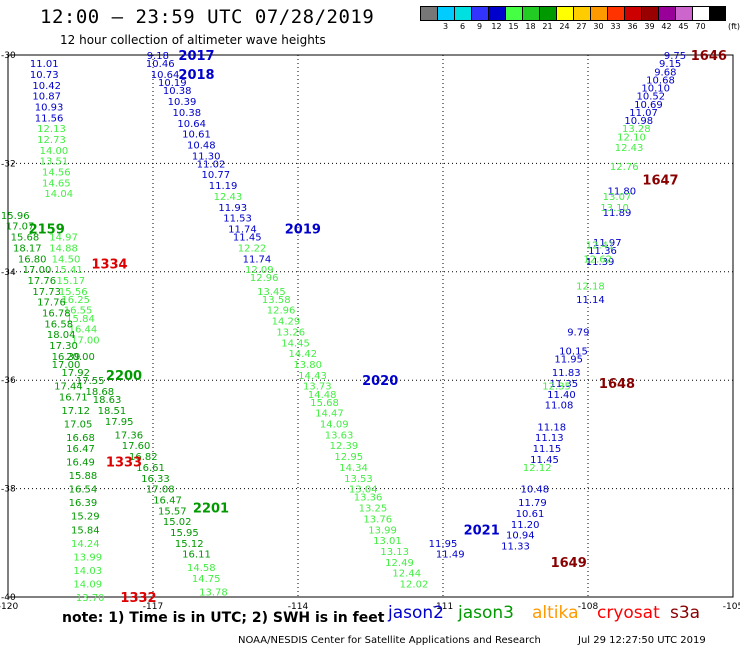 Image resolution: width=740 pixels, height=650 pixels. What do you see at coordinates (165, 75) in the screenshot?
I see `wave-height-value: 10.64` at bounding box center [165, 75].